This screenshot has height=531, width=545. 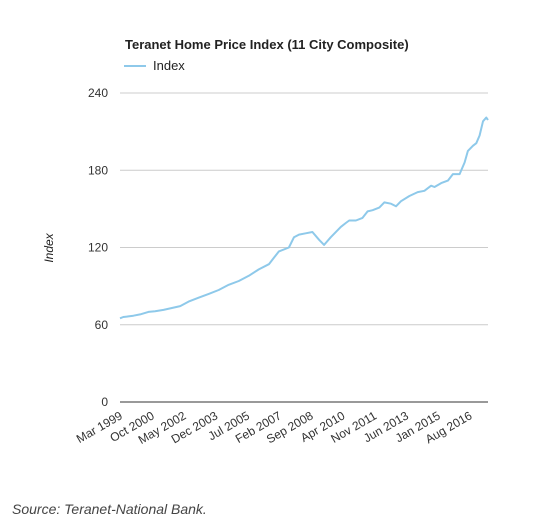 What do you see at coordinates (104, 402) in the screenshot?
I see `y-tick-label: 0` at bounding box center [104, 402].